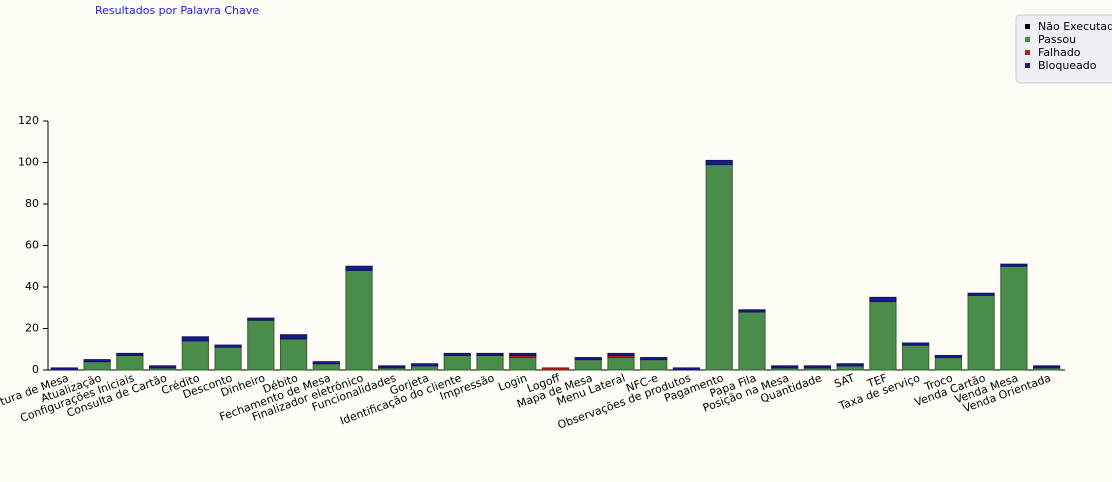 This screenshot has width=1112, height=482. What do you see at coordinates (32, 245) in the screenshot?
I see `y-tick-label: 60` at bounding box center [32, 245].